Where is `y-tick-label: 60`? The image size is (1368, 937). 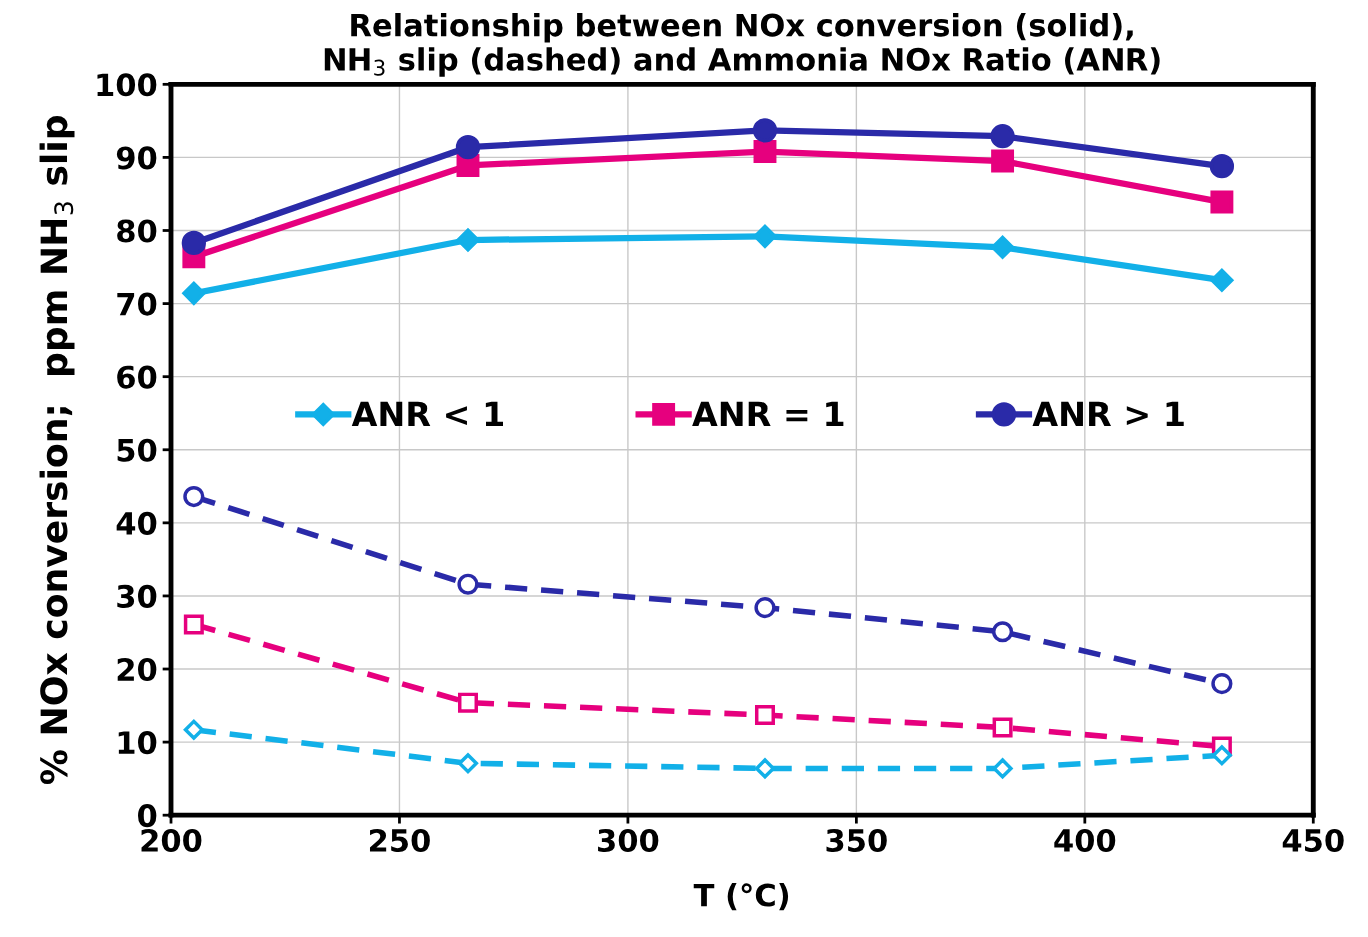
y-tick-label: 60 is located at coordinates (137, 377).